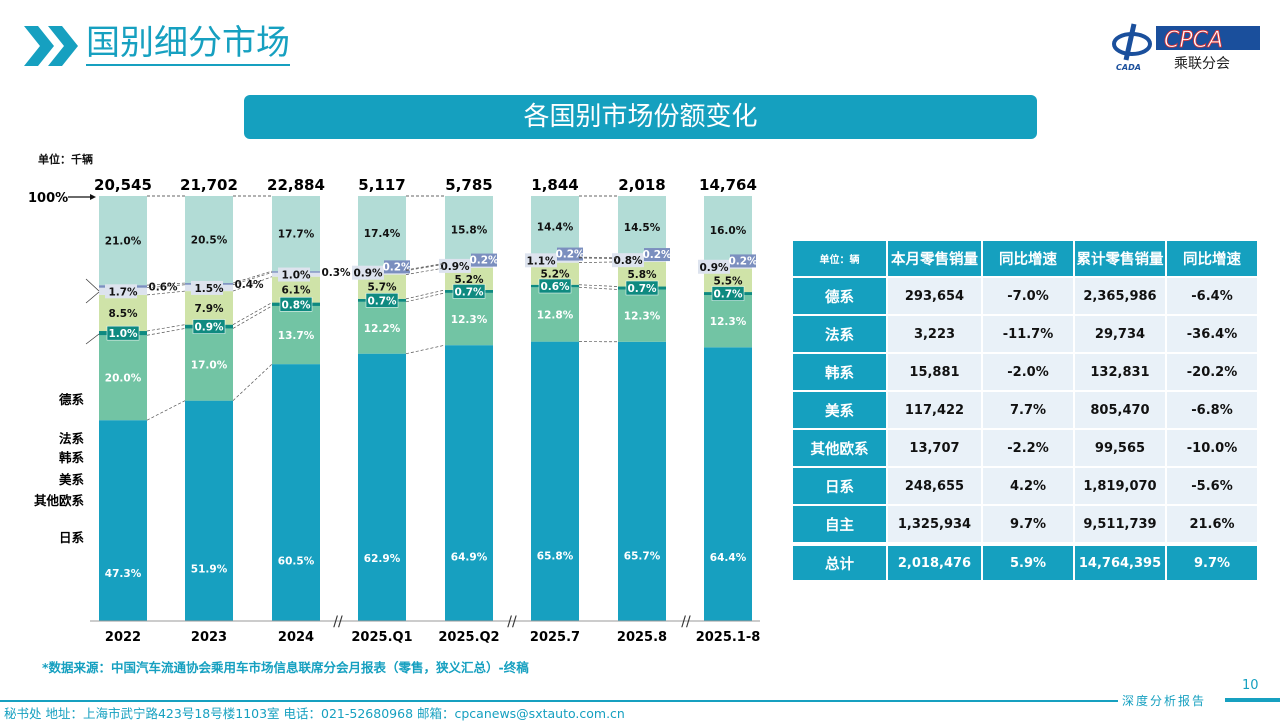 The width and height of the screenshot is (1280, 722). What do you see at coordinates (555, 287) in the screenshot?
I see `data-label: 0.6%` at bounding box center [555, 287].